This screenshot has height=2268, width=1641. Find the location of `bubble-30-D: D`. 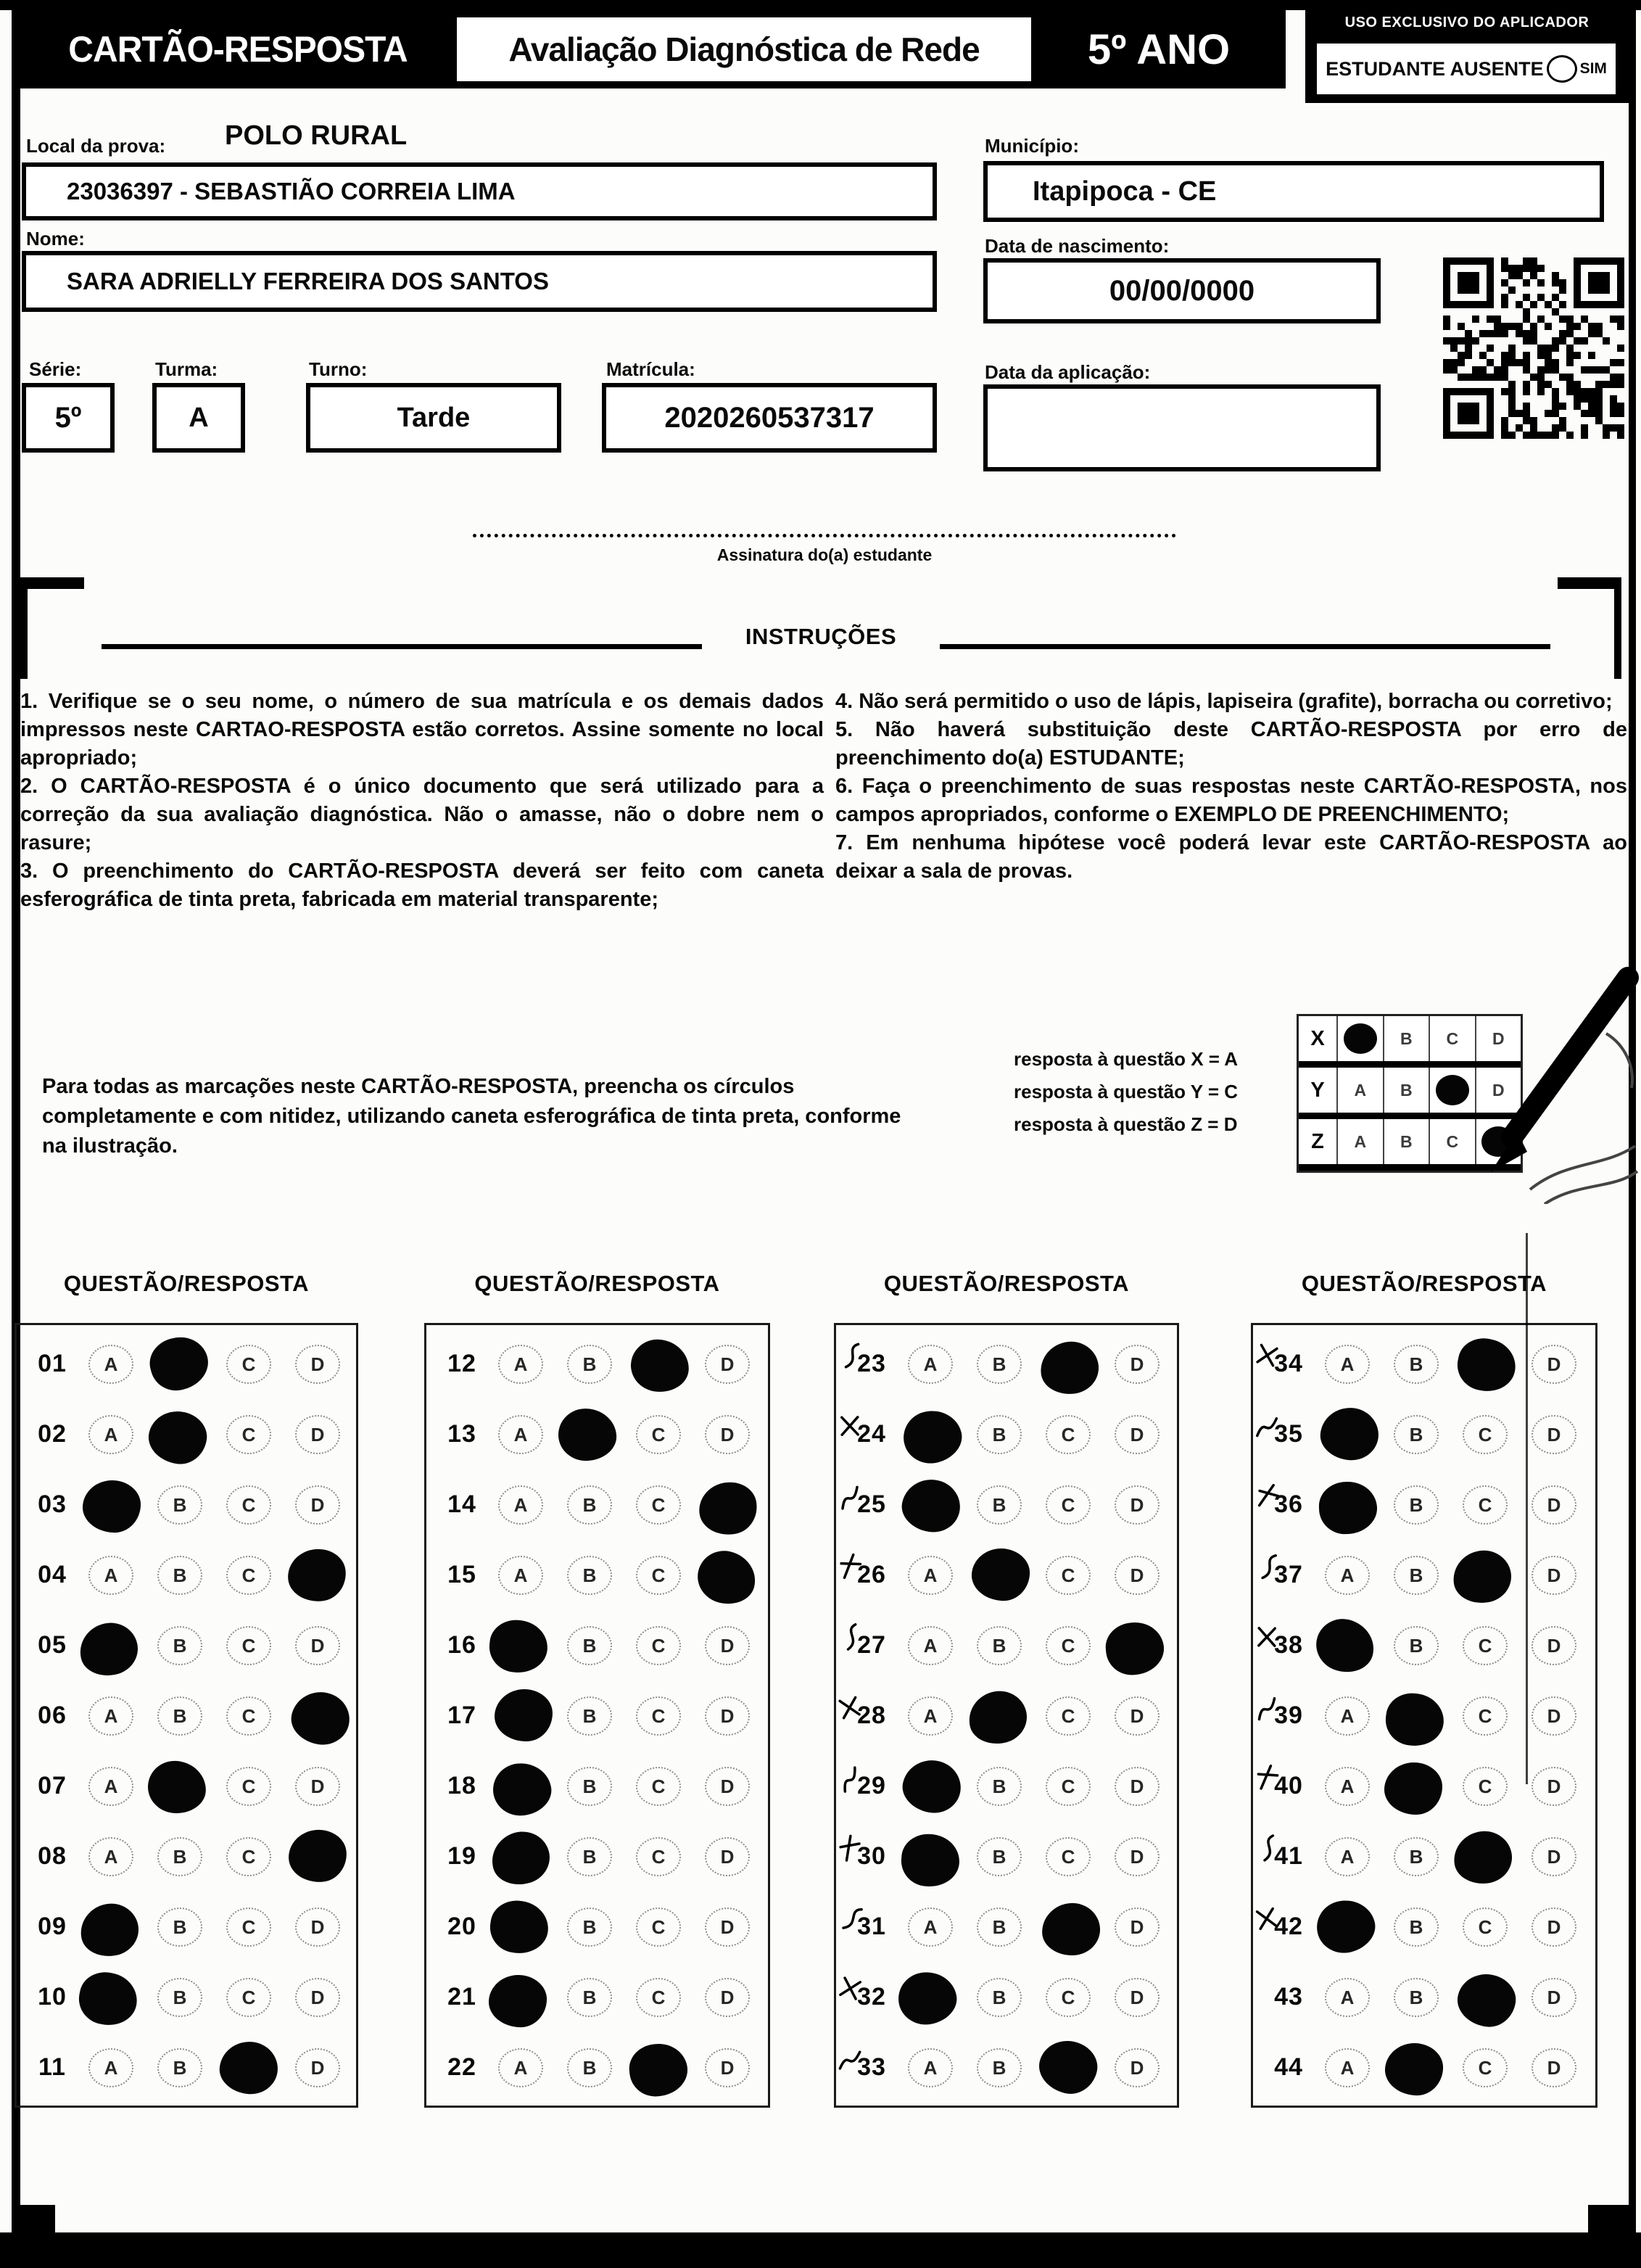

bubble-30-D: D is located at coordinates (1138, 1857).